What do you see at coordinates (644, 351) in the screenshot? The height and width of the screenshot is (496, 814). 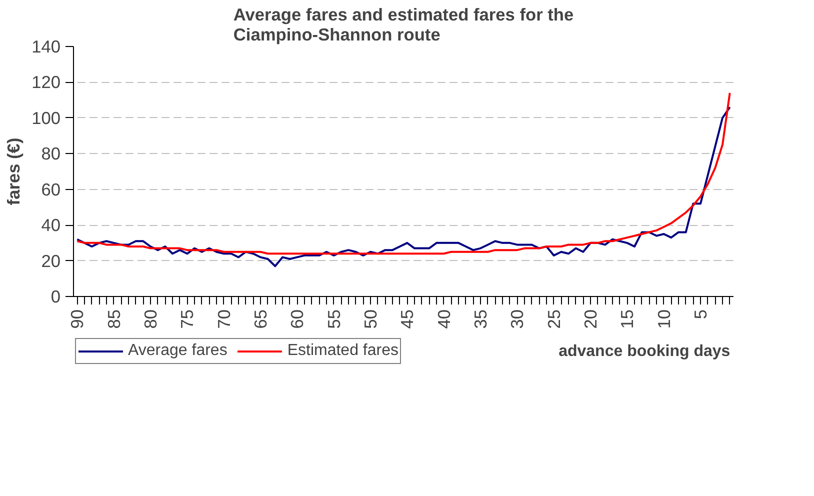 I see `x-axis-title: advance booking days` at bounding box center [644, 351].